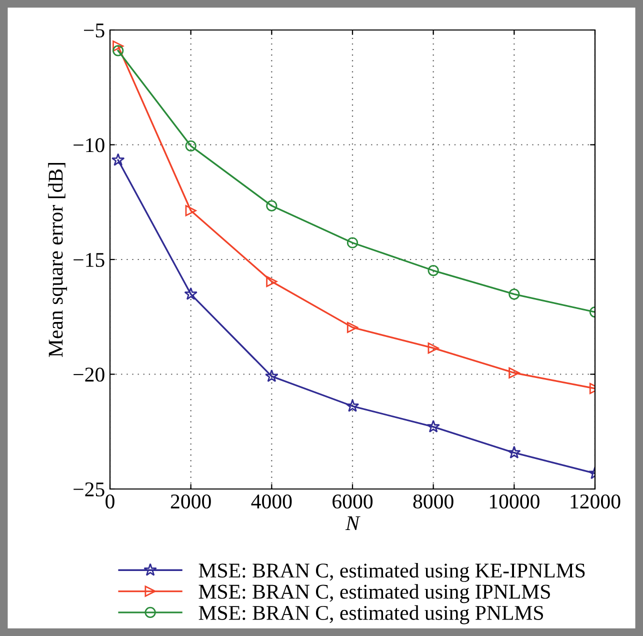 This screenshot has width=643, height=636. I want to click on y-axis-title: Mean square error [dB], so click(57, 260).